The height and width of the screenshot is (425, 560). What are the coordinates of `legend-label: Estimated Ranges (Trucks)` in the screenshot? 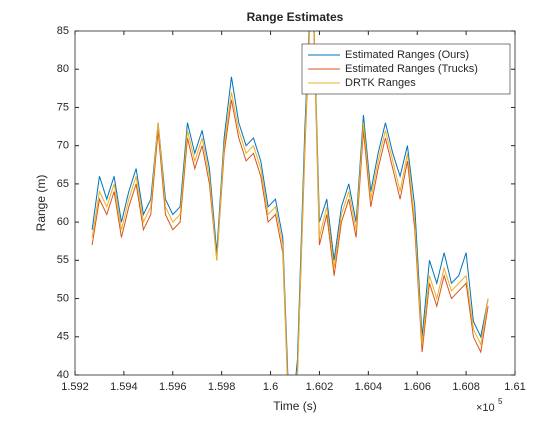 It's located at (411, 69).